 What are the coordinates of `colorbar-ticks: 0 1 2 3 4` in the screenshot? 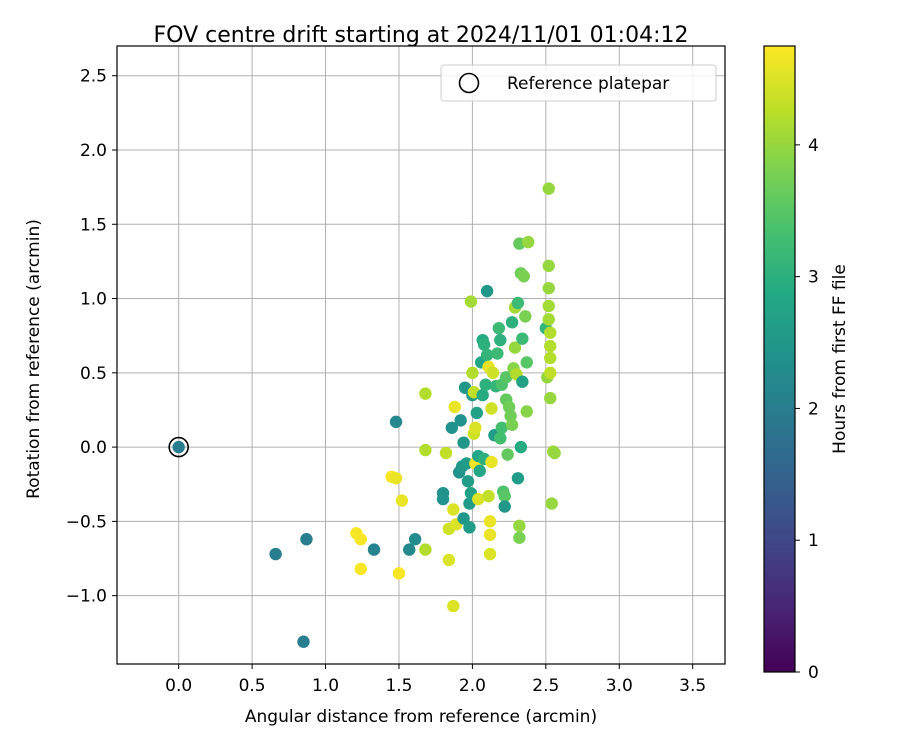 It's located at (807, 409).